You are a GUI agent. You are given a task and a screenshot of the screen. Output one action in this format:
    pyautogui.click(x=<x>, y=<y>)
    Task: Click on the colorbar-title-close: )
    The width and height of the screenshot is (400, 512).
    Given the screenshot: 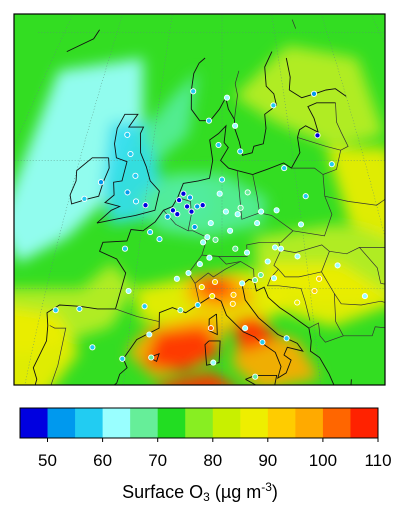 What is the action you would take?
    pyautogui.click(x=274, y=492)
    